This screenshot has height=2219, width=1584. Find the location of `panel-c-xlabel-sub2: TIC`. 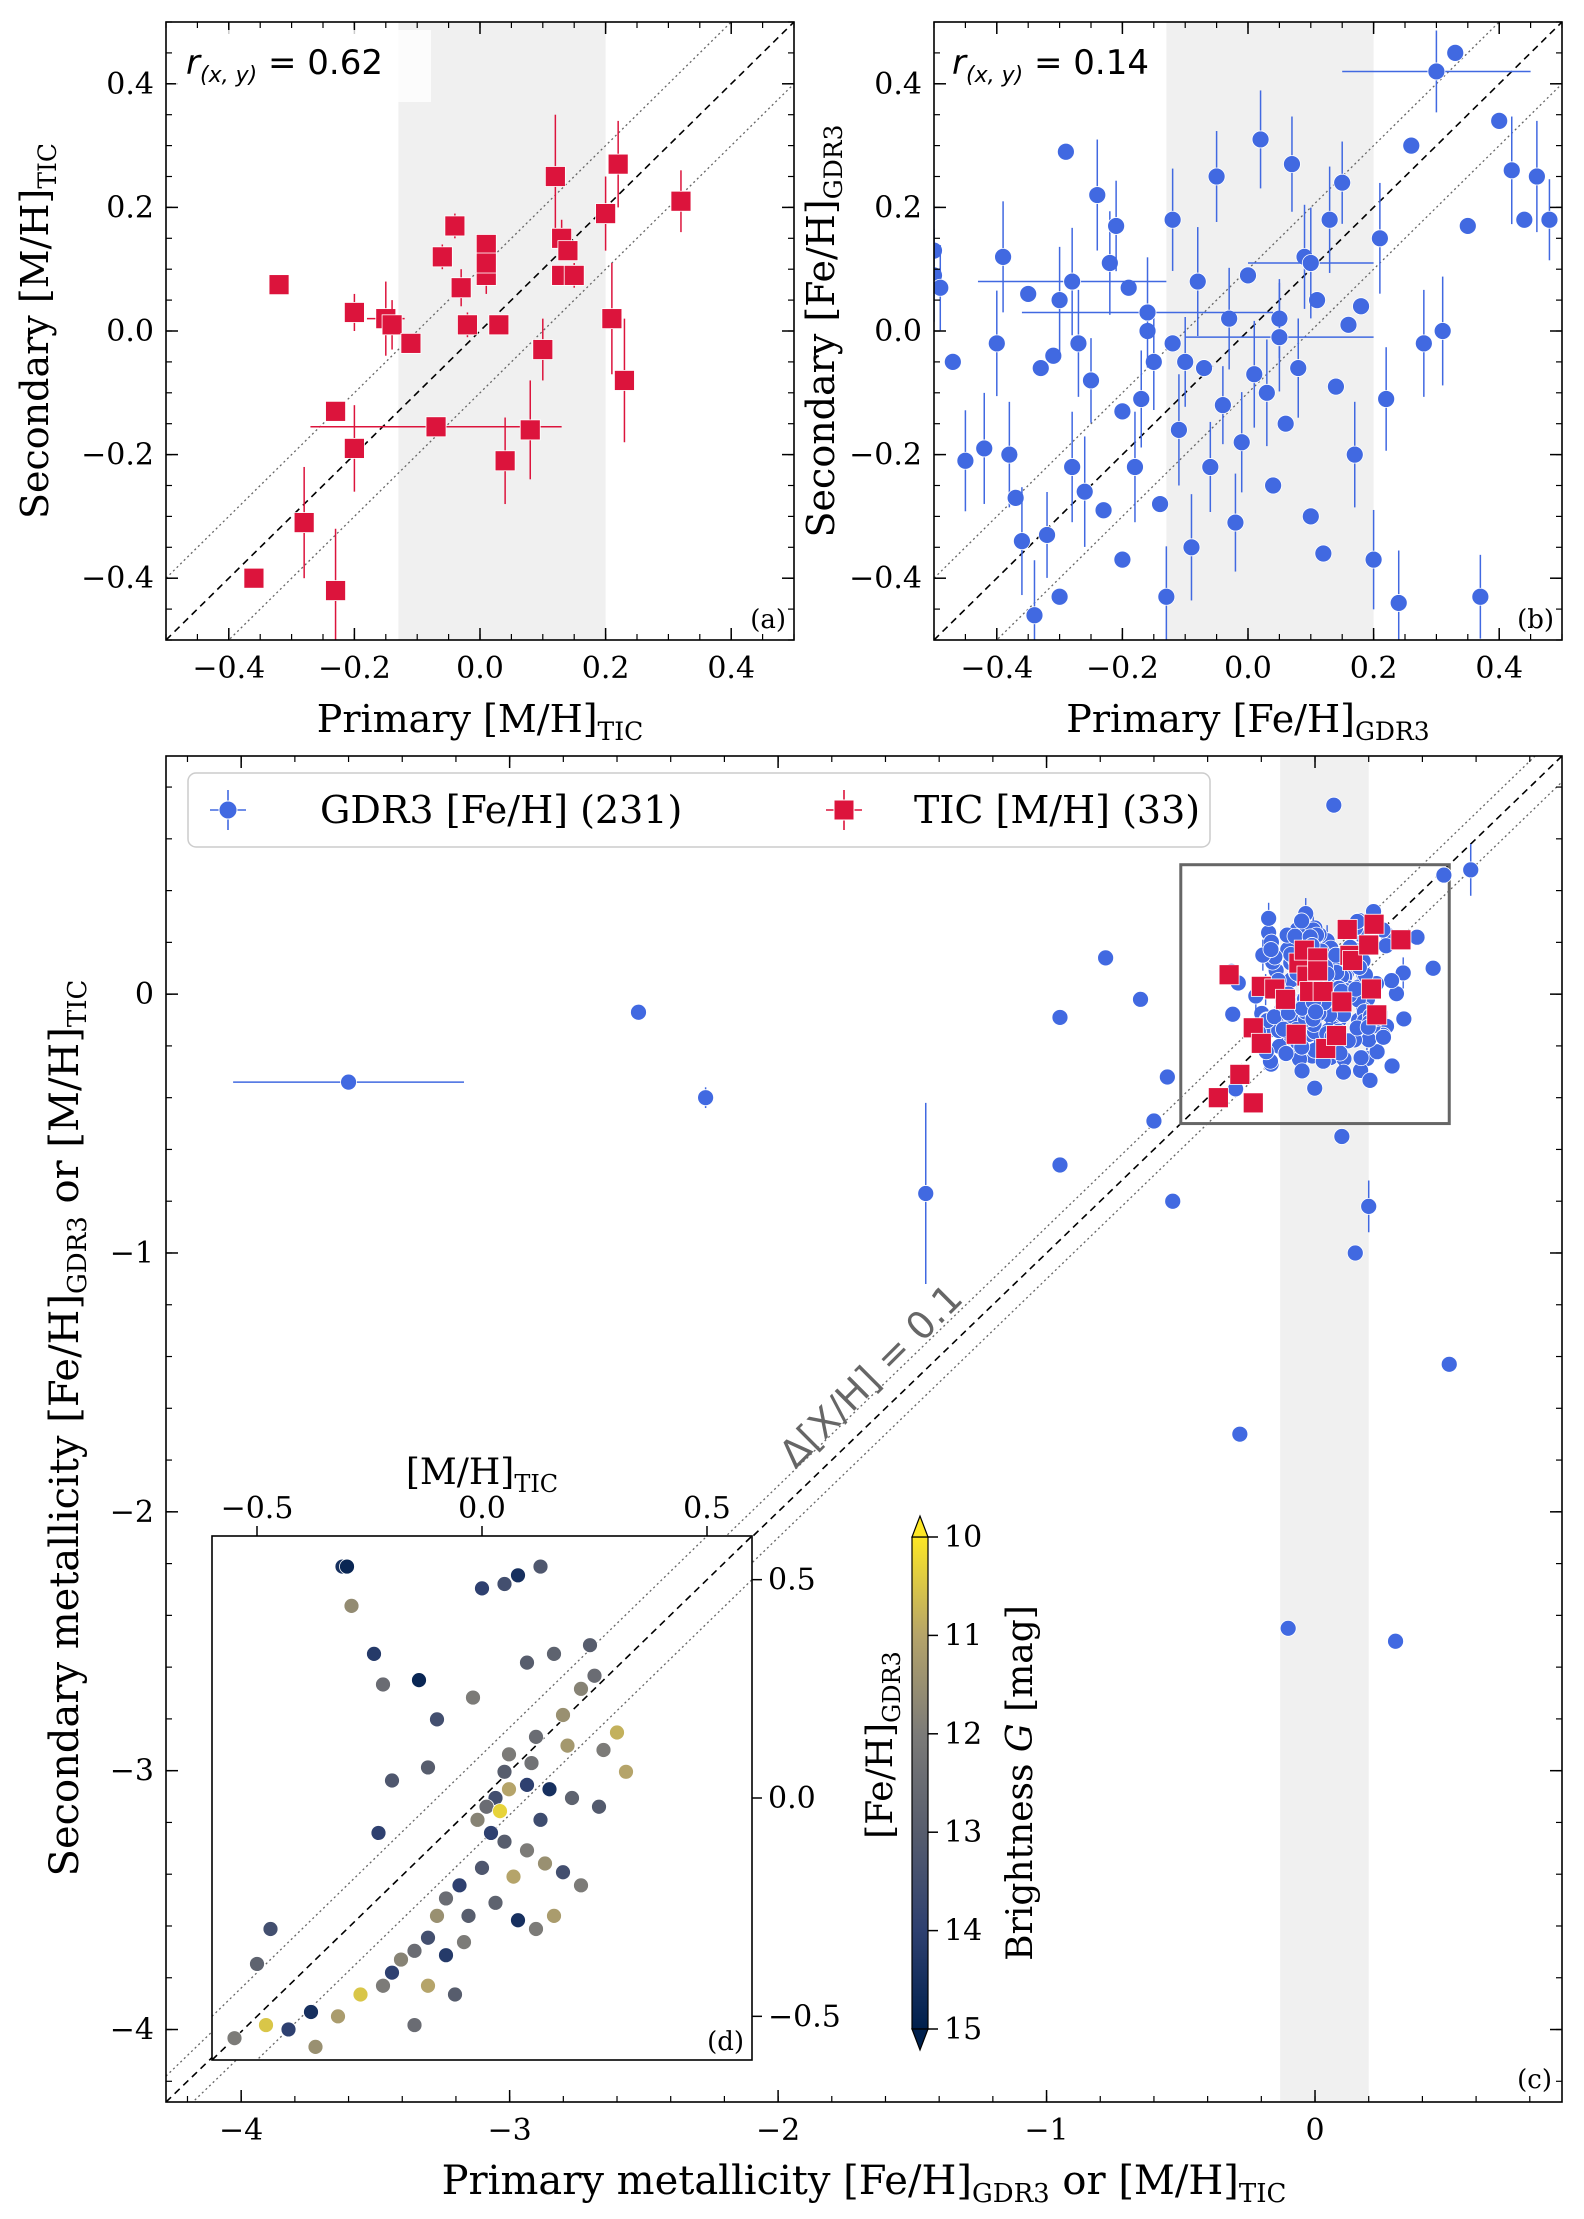

panel-c-xlabel-sub2: TIC is located at coordinates (1263, 2194).